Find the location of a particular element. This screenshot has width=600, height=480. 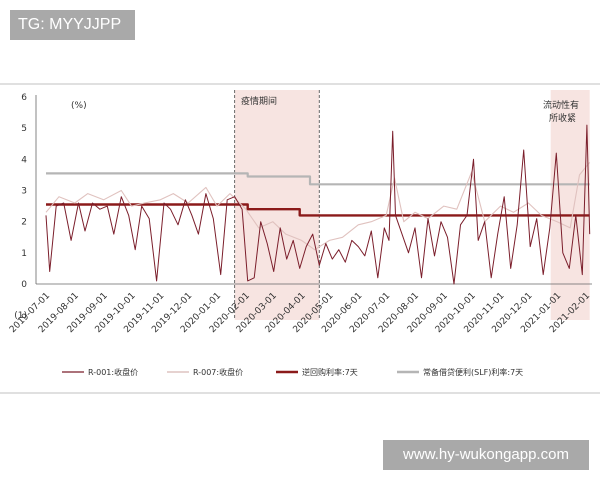

y-tick-labels: 6 5 4 3 2 1 0 (1) is located at coordinates (20, 207).